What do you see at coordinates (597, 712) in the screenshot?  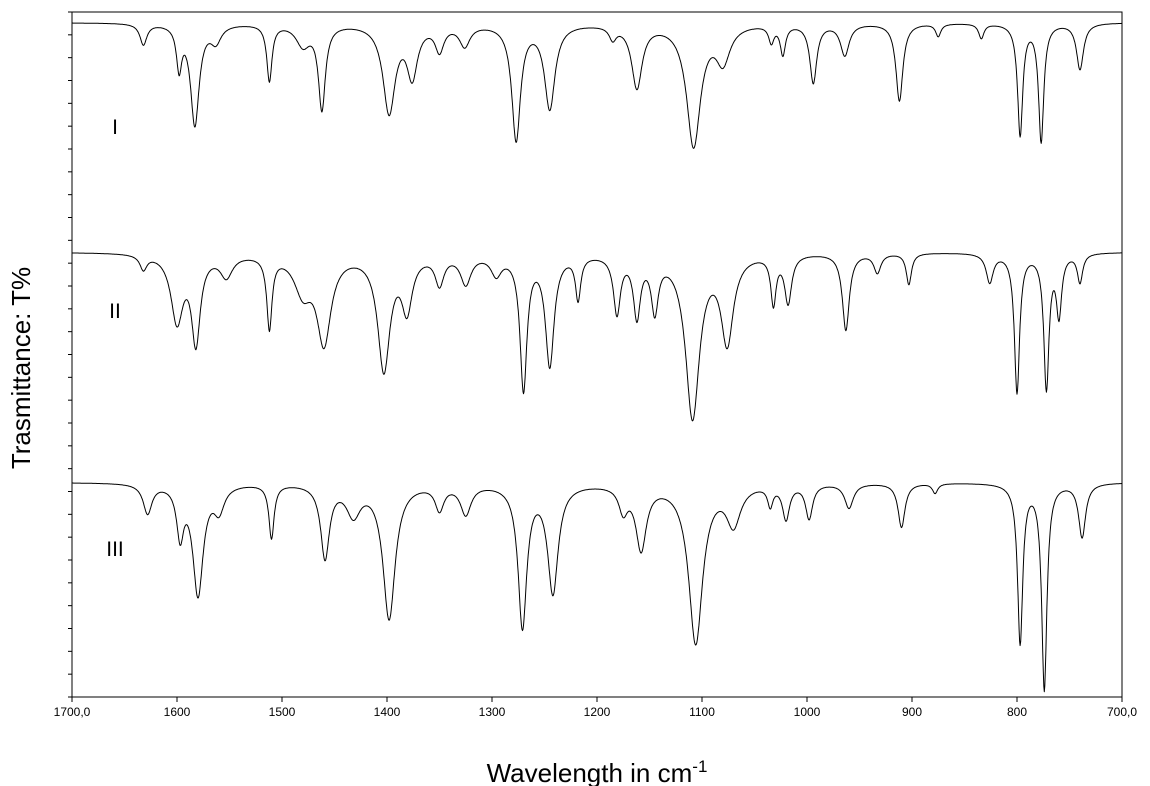 I see `x-tick-label: 1200` at bounding box center [597, 712].